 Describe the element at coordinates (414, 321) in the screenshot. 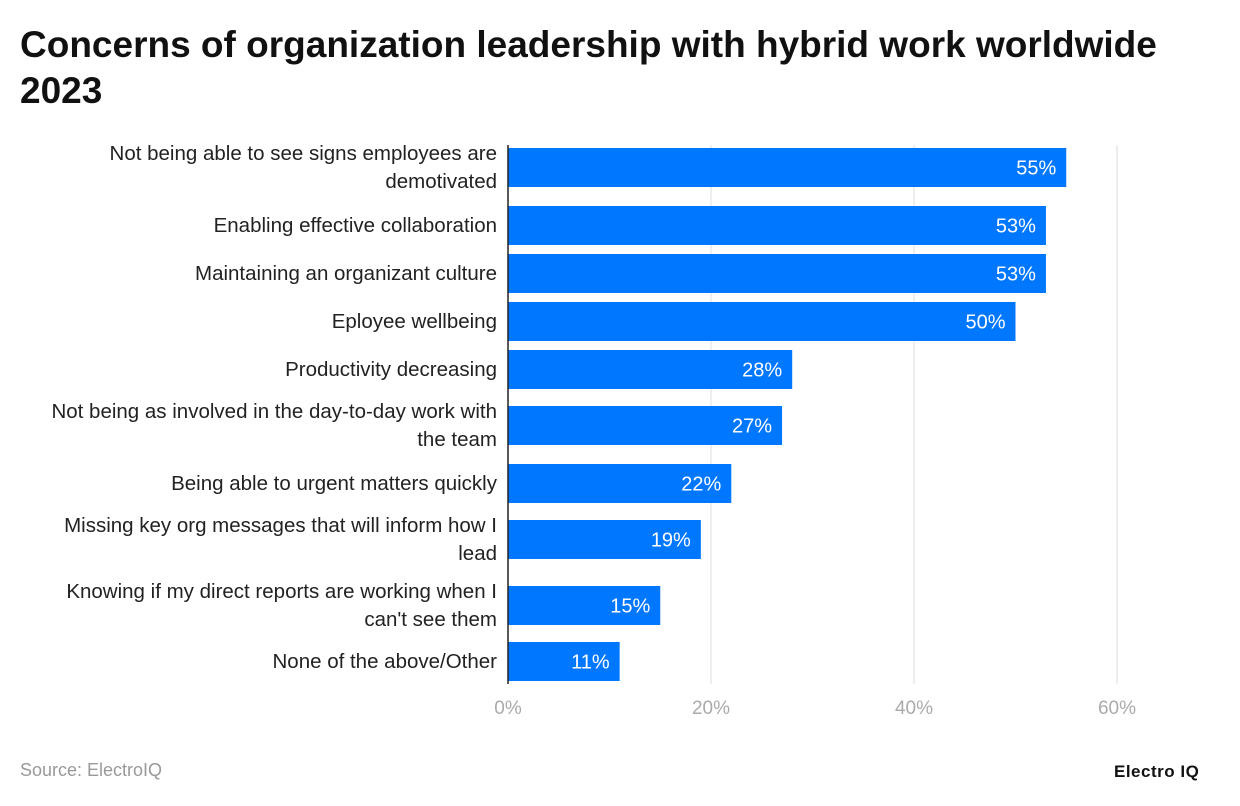

I see `category-label: Eployee wellbeing` at that location.